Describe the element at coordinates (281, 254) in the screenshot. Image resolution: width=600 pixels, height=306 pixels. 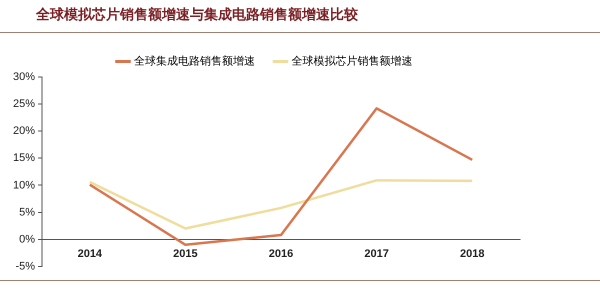
I see `x-tick-label: 2016` at that location.